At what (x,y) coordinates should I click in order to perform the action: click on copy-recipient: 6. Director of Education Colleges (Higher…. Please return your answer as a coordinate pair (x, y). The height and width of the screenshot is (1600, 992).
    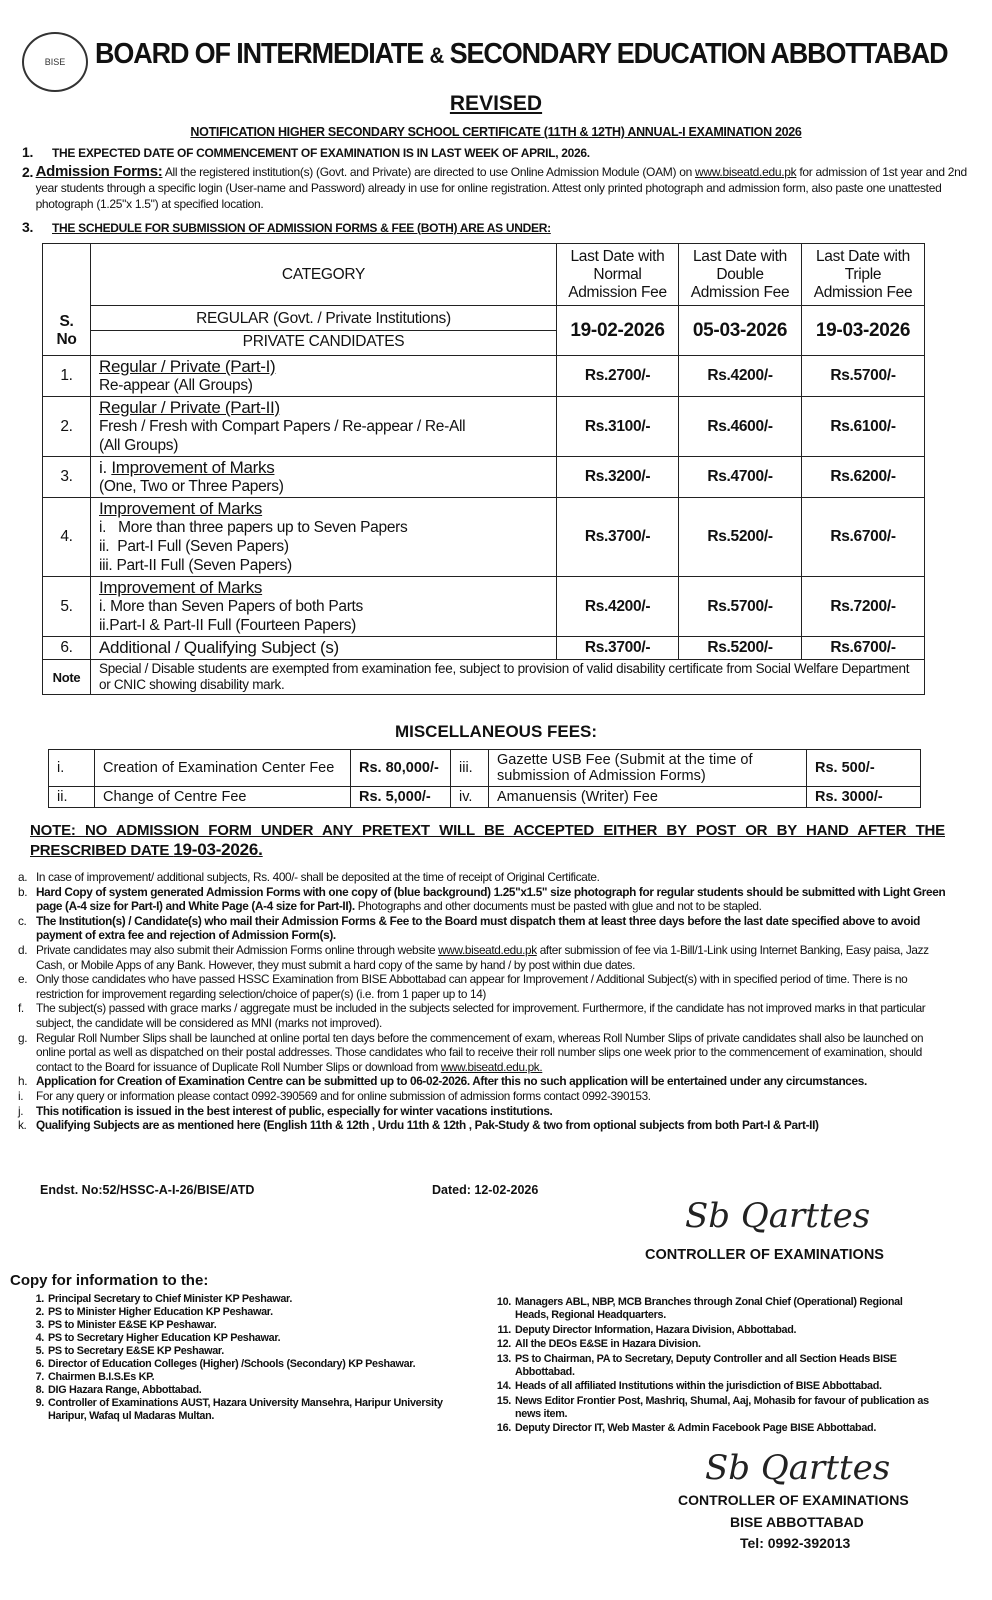
    Looking at the image, I should click on (225, 1364).